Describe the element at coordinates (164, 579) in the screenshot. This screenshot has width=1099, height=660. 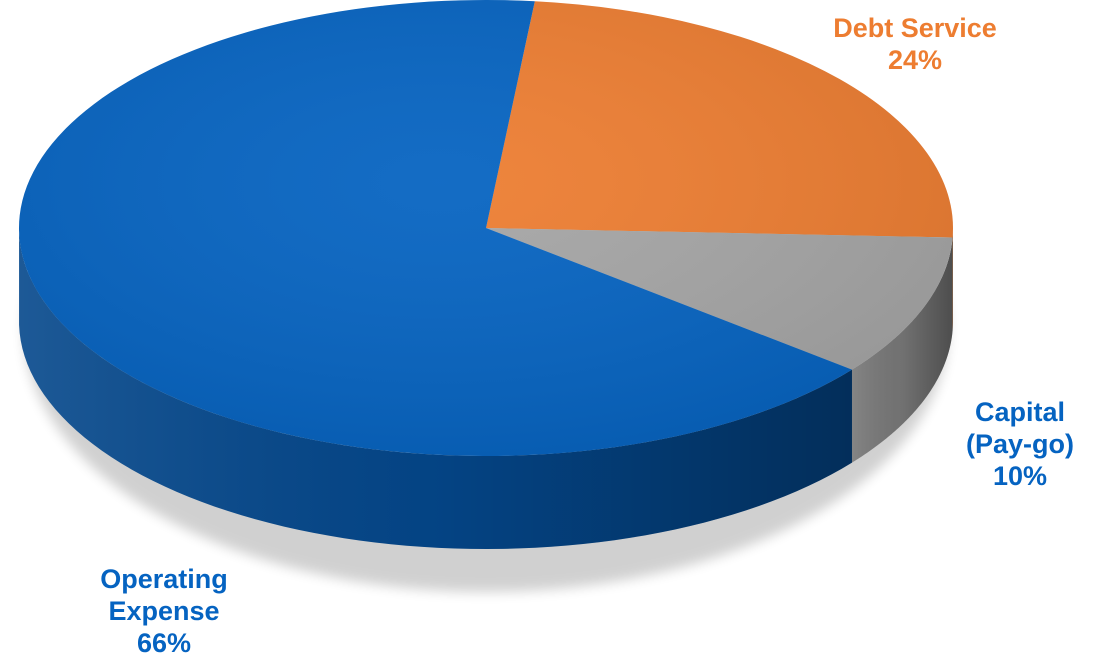
I see `slice-label-operating-expense-line-1: Operating` at that location.